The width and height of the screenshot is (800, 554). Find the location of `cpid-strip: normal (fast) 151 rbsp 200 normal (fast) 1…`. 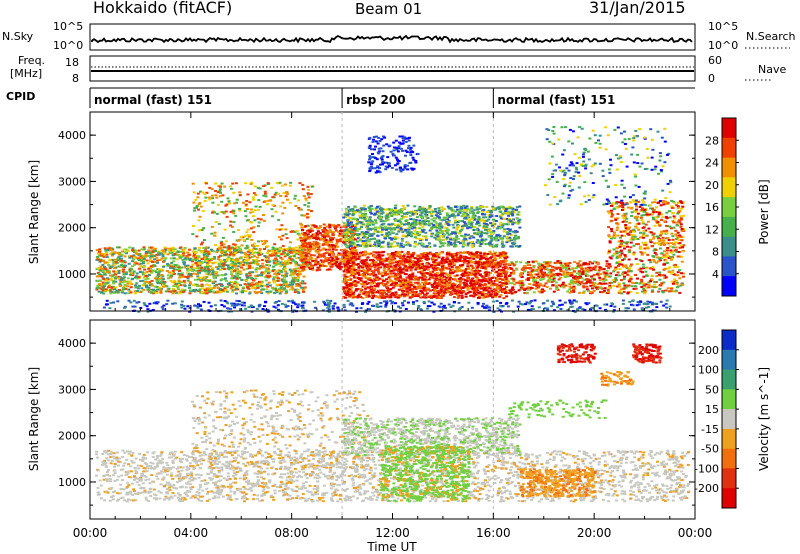

cpid-strip: normal (fast) 151 rbsp 200 normal (fast) 1… is located at coordinates (352, 98).